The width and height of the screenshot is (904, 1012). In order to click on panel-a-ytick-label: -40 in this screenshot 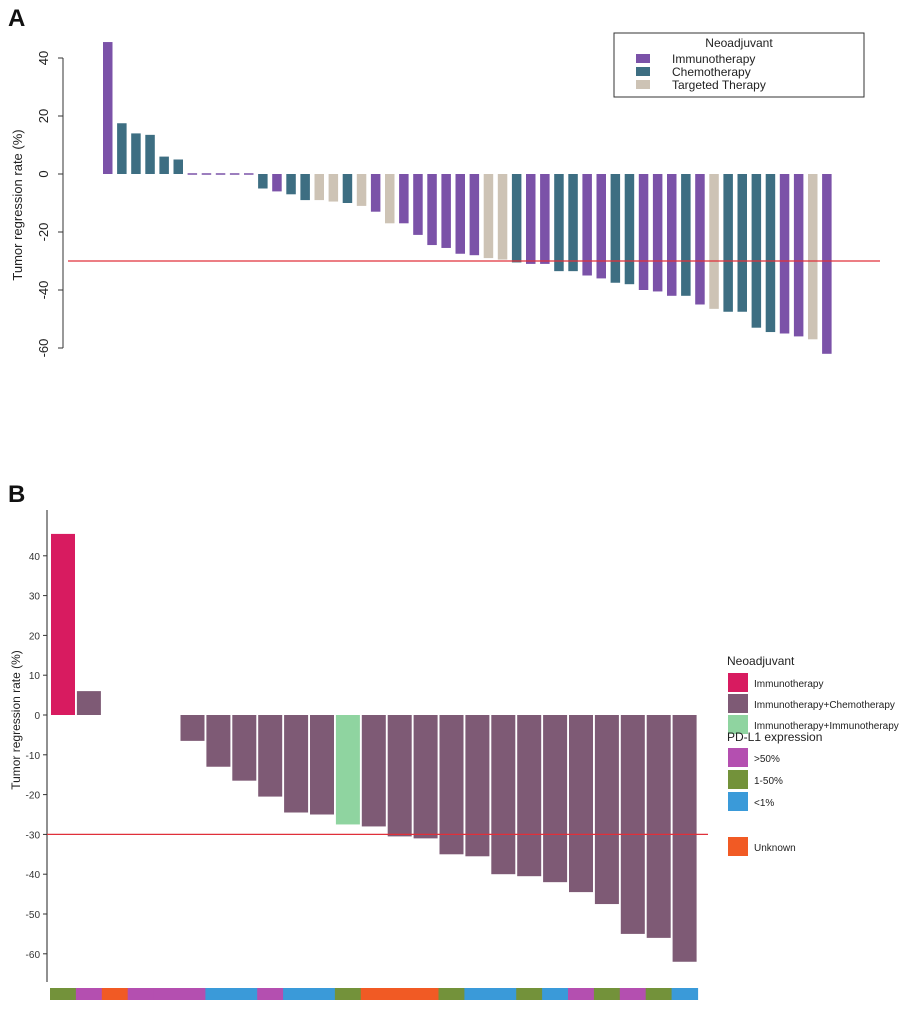, I will do `click(43, 290)`.